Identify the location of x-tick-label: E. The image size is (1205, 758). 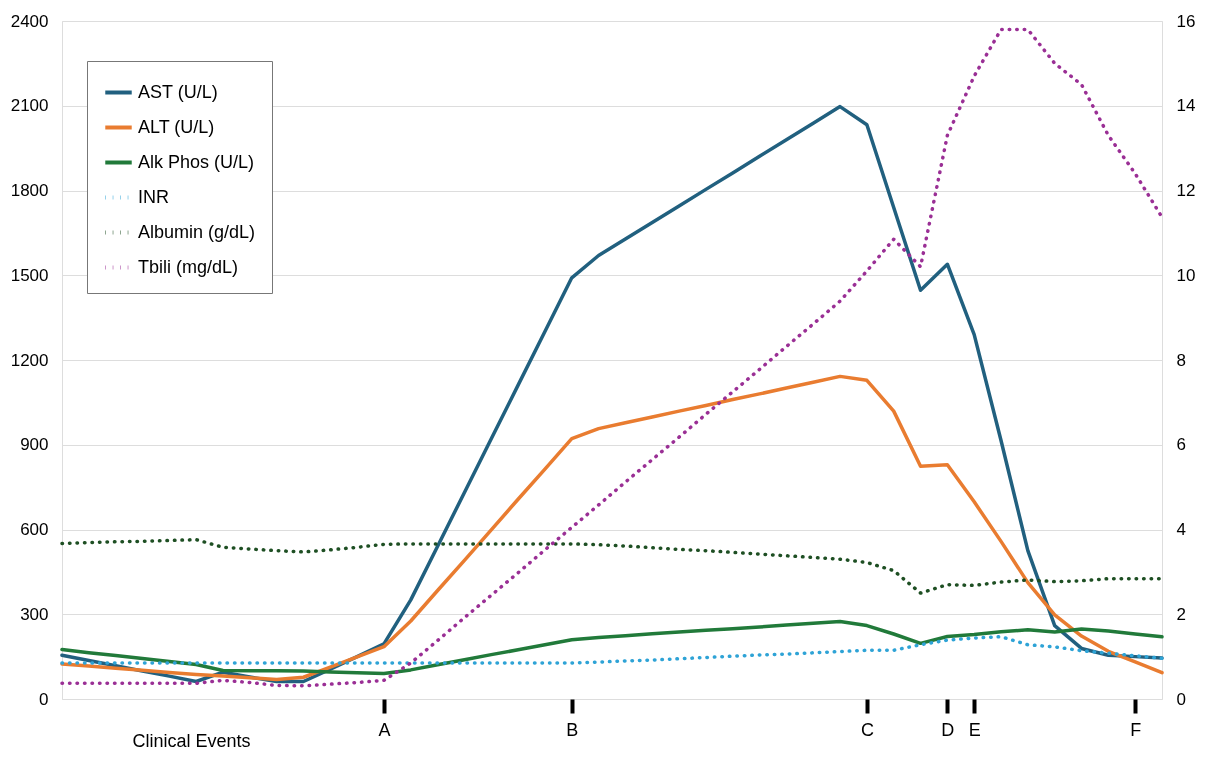
(974, 729).